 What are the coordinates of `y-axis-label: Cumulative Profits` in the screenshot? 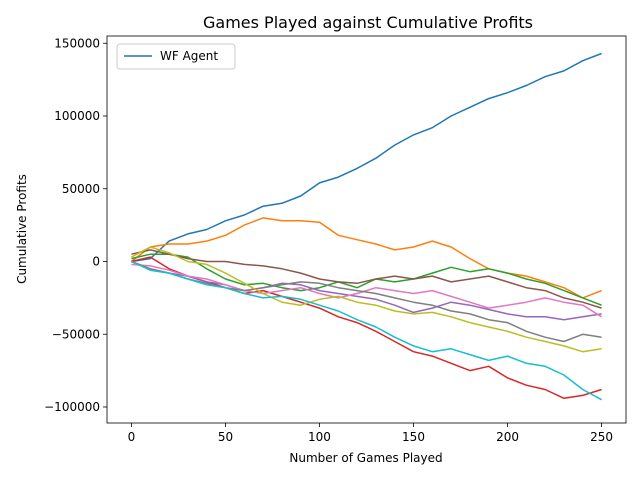 It's located at (22, 229).